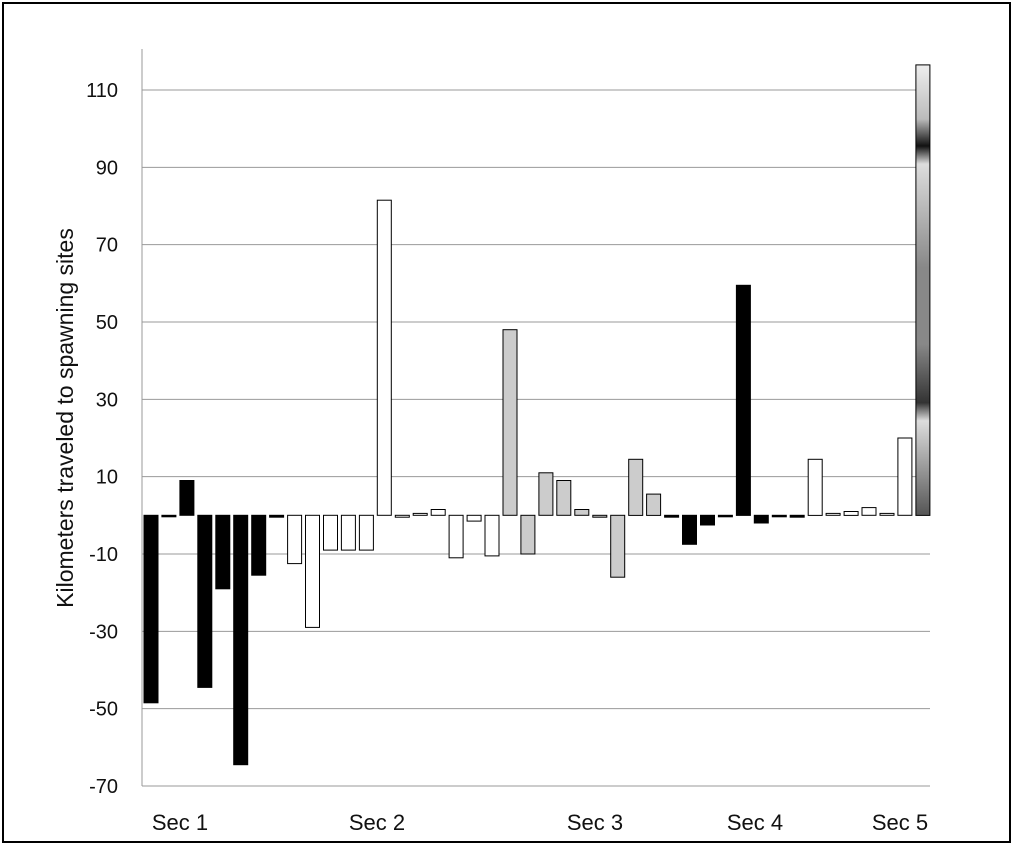  Describe the element at coordinates (107, 168) in the screenshot. I see `y-tick-label: 90` at that location.